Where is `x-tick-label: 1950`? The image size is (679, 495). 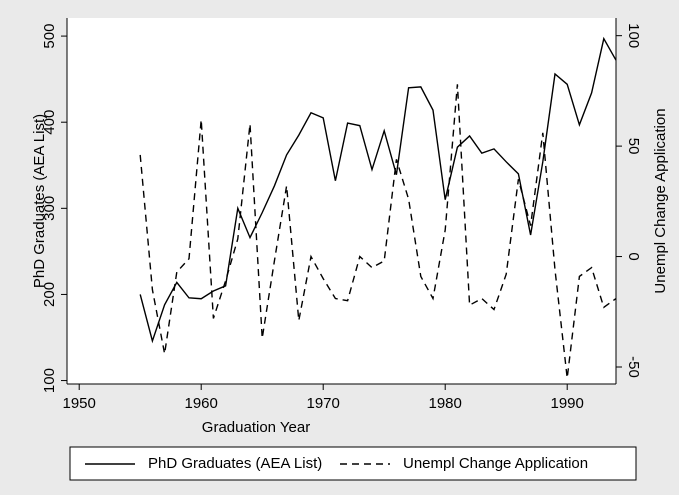
x-tick-label: 1950 is located at coordinates (79, 403).